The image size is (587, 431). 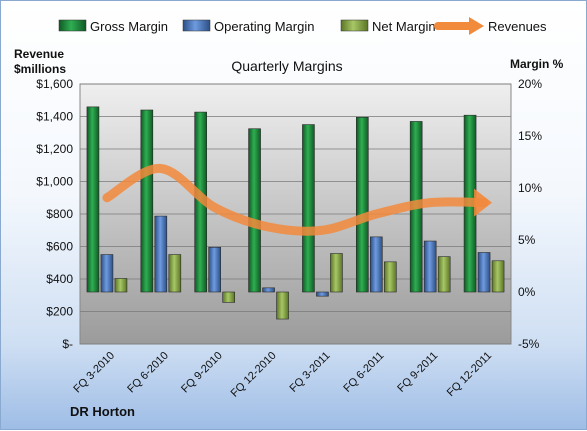 What do you see at coordinates (354, 25) in the screenshot?
I see `legend-swatch-net-margin` at bounding box center [354, 25].